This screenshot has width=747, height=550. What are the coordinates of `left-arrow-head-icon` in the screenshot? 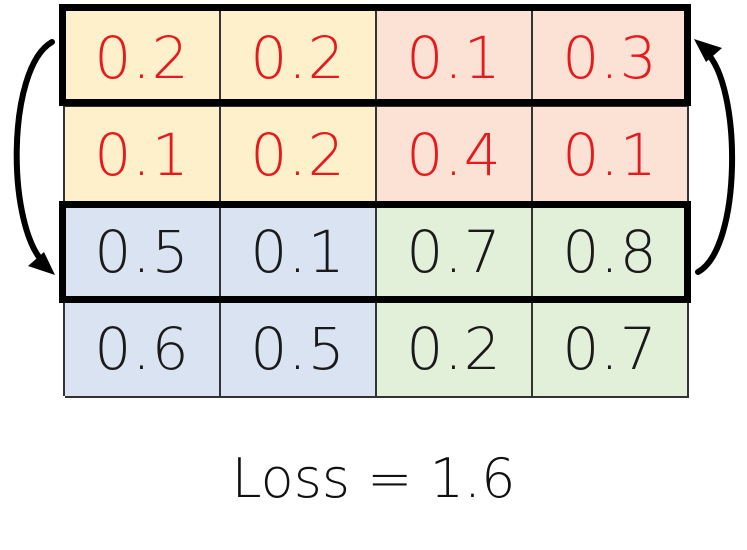 It's located at (41, 263).